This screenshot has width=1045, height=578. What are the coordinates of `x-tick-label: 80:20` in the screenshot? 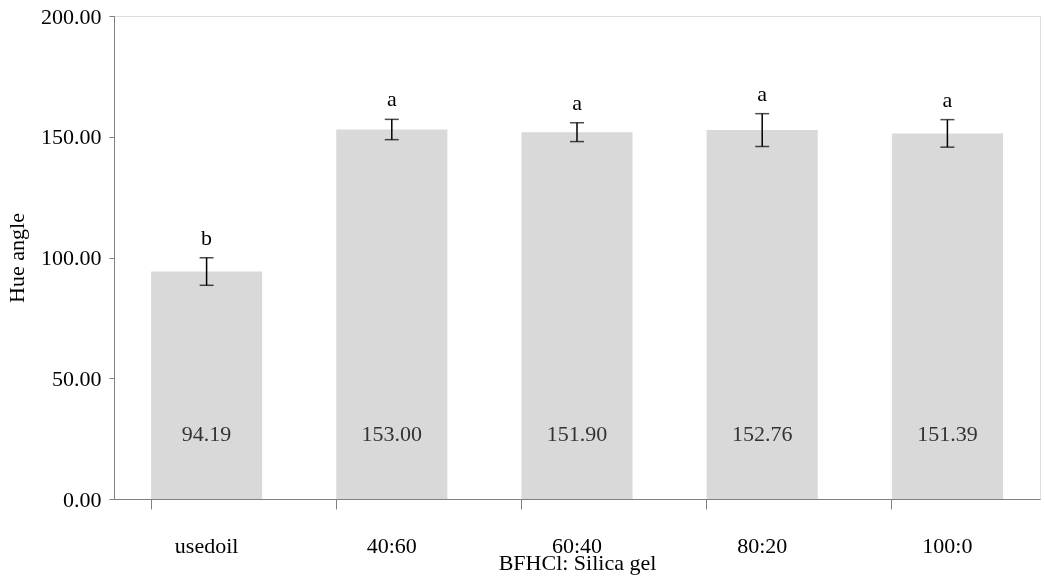 It's located at (762, 545).